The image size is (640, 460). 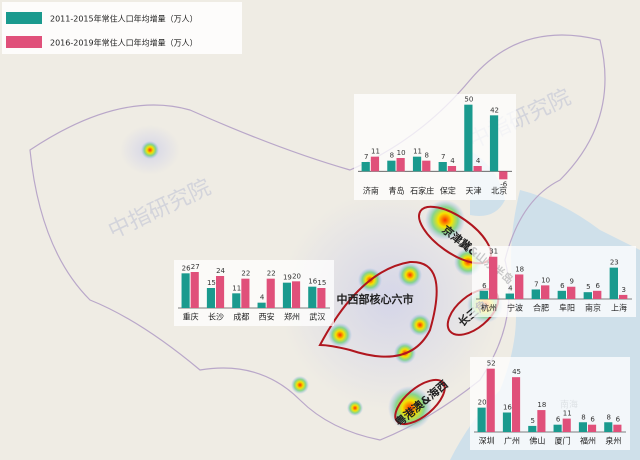 What do you see at coordinates (487, 441) in the screenshot?
I see `category-label: 深圳` at bounding box center [487, 441].